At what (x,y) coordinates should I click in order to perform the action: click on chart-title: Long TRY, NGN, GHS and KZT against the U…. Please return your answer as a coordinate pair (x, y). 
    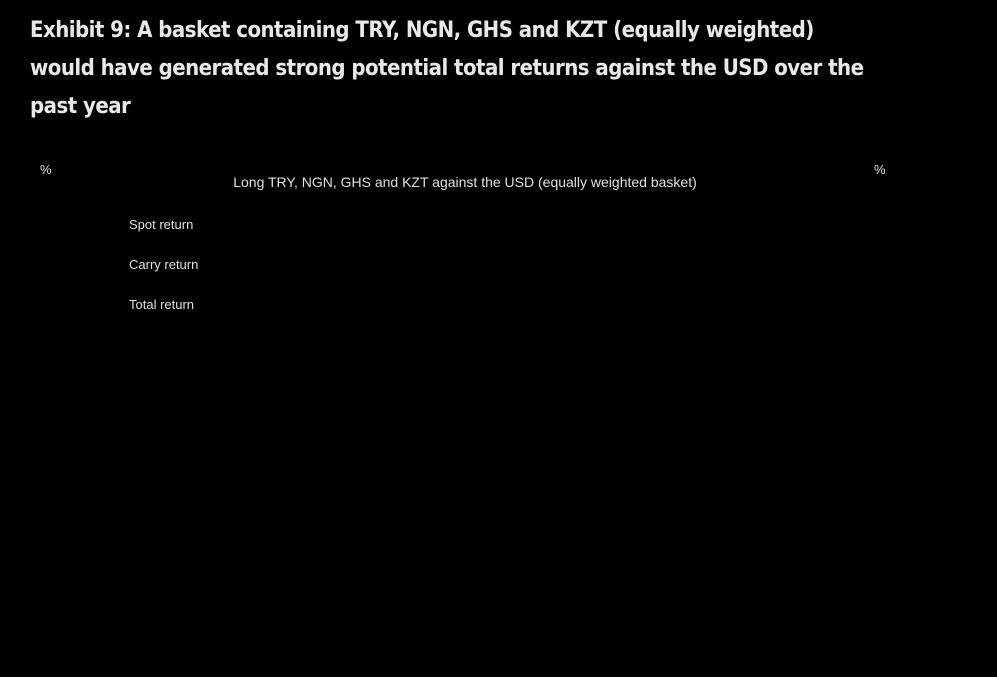
    Looking at the image, I should click on (465, 182).